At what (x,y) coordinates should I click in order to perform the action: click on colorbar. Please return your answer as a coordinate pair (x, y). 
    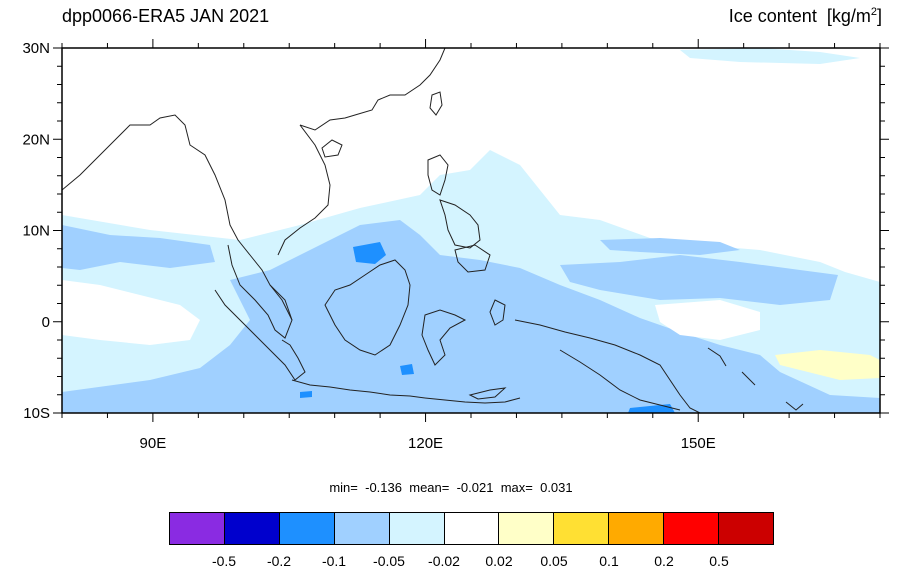
    Looking at the image, I should click on (471, 528).